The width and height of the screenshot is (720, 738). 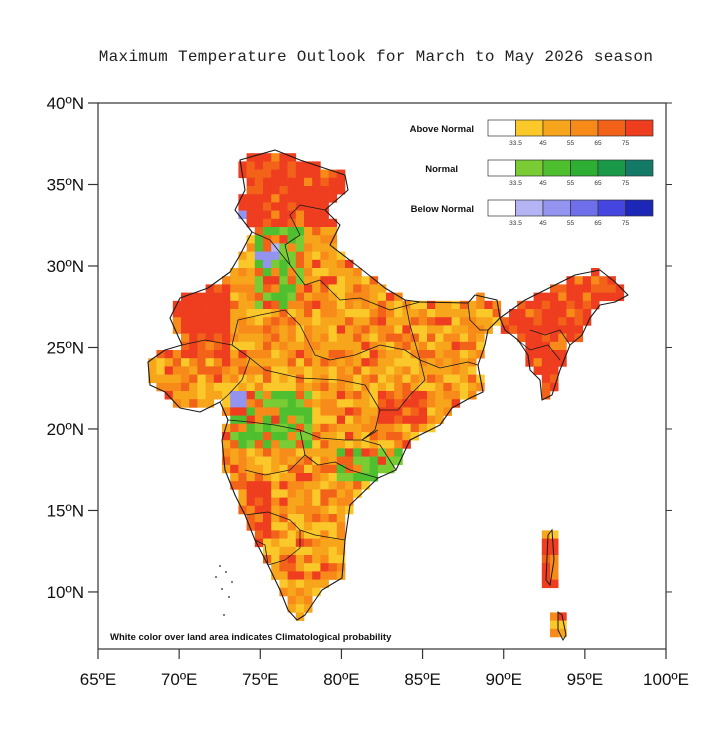 I want to click on legend-threshold: 65, so click(x=598, y=143).